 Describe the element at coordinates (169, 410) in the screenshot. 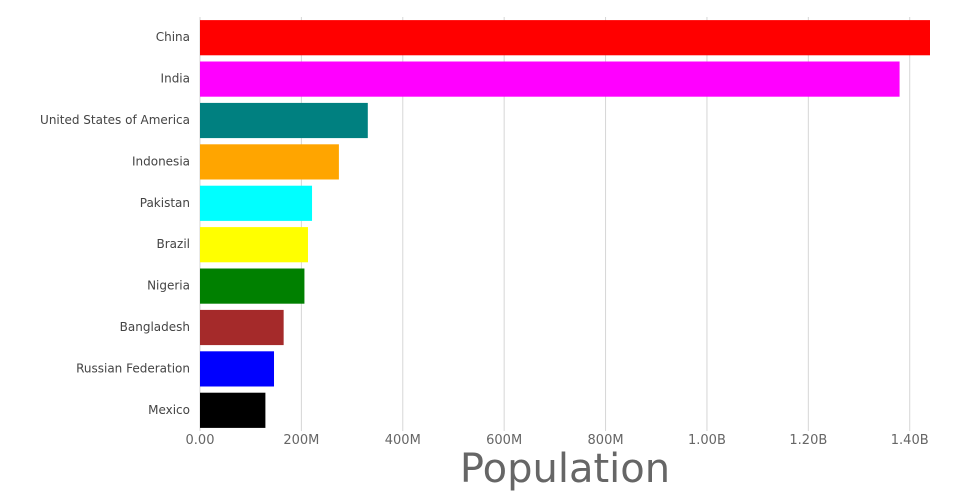

I see `category-label-mexico: Mexico` at that location.